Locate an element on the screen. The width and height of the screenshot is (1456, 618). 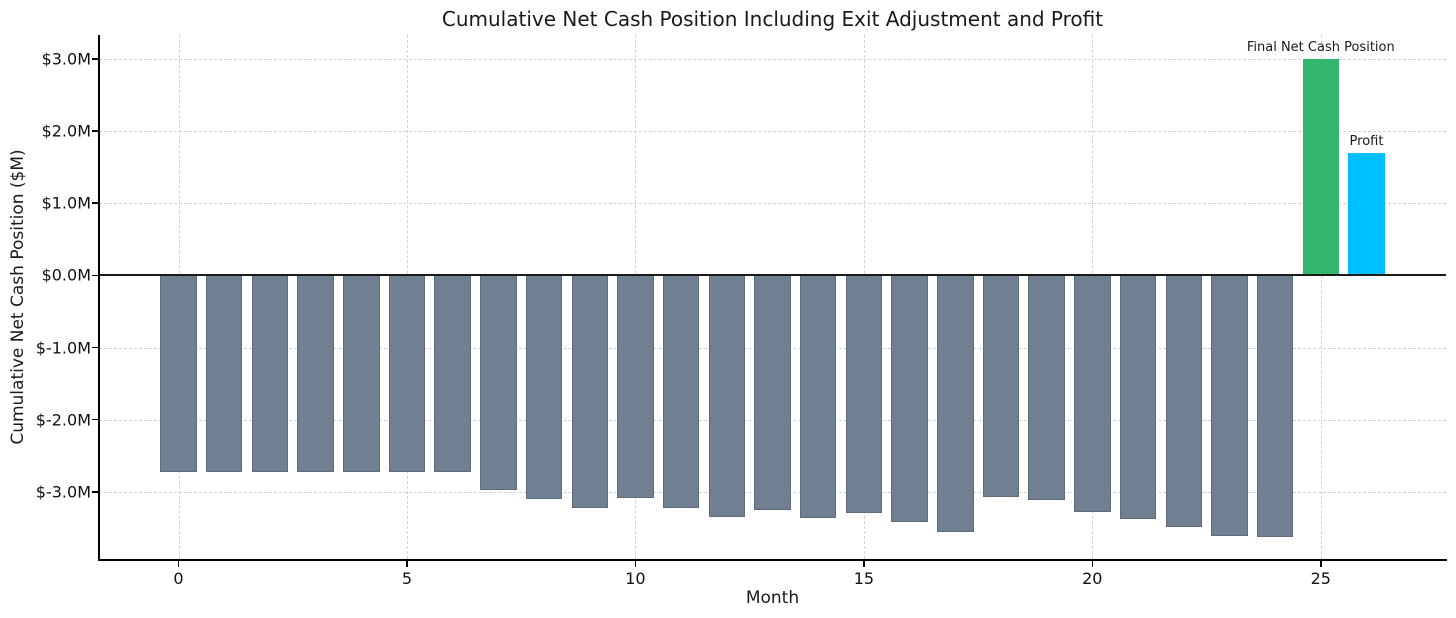
y-tick-label: $-2.0M is located at coordinates (63, 420).